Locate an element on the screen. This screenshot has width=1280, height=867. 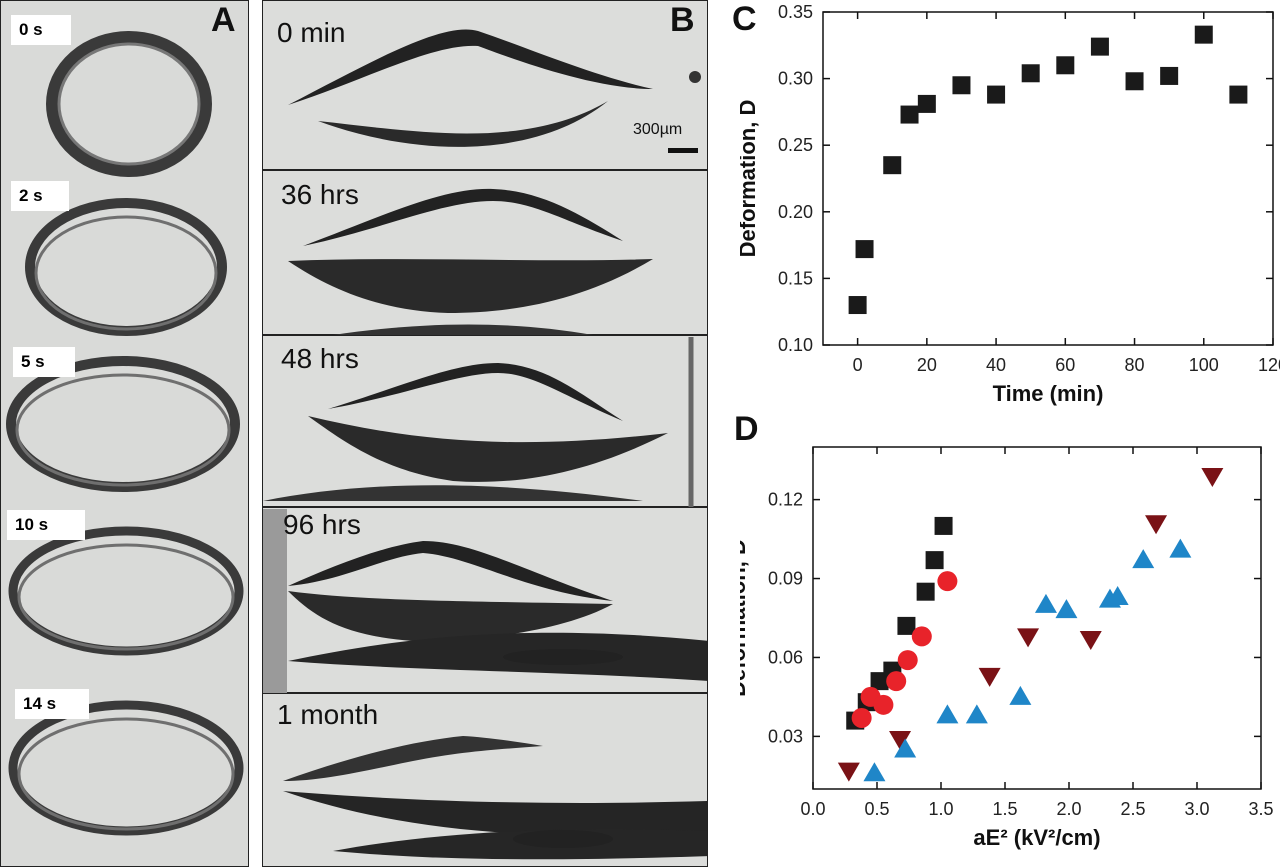
drop-frame-10s is located at coordinates (126, 591).